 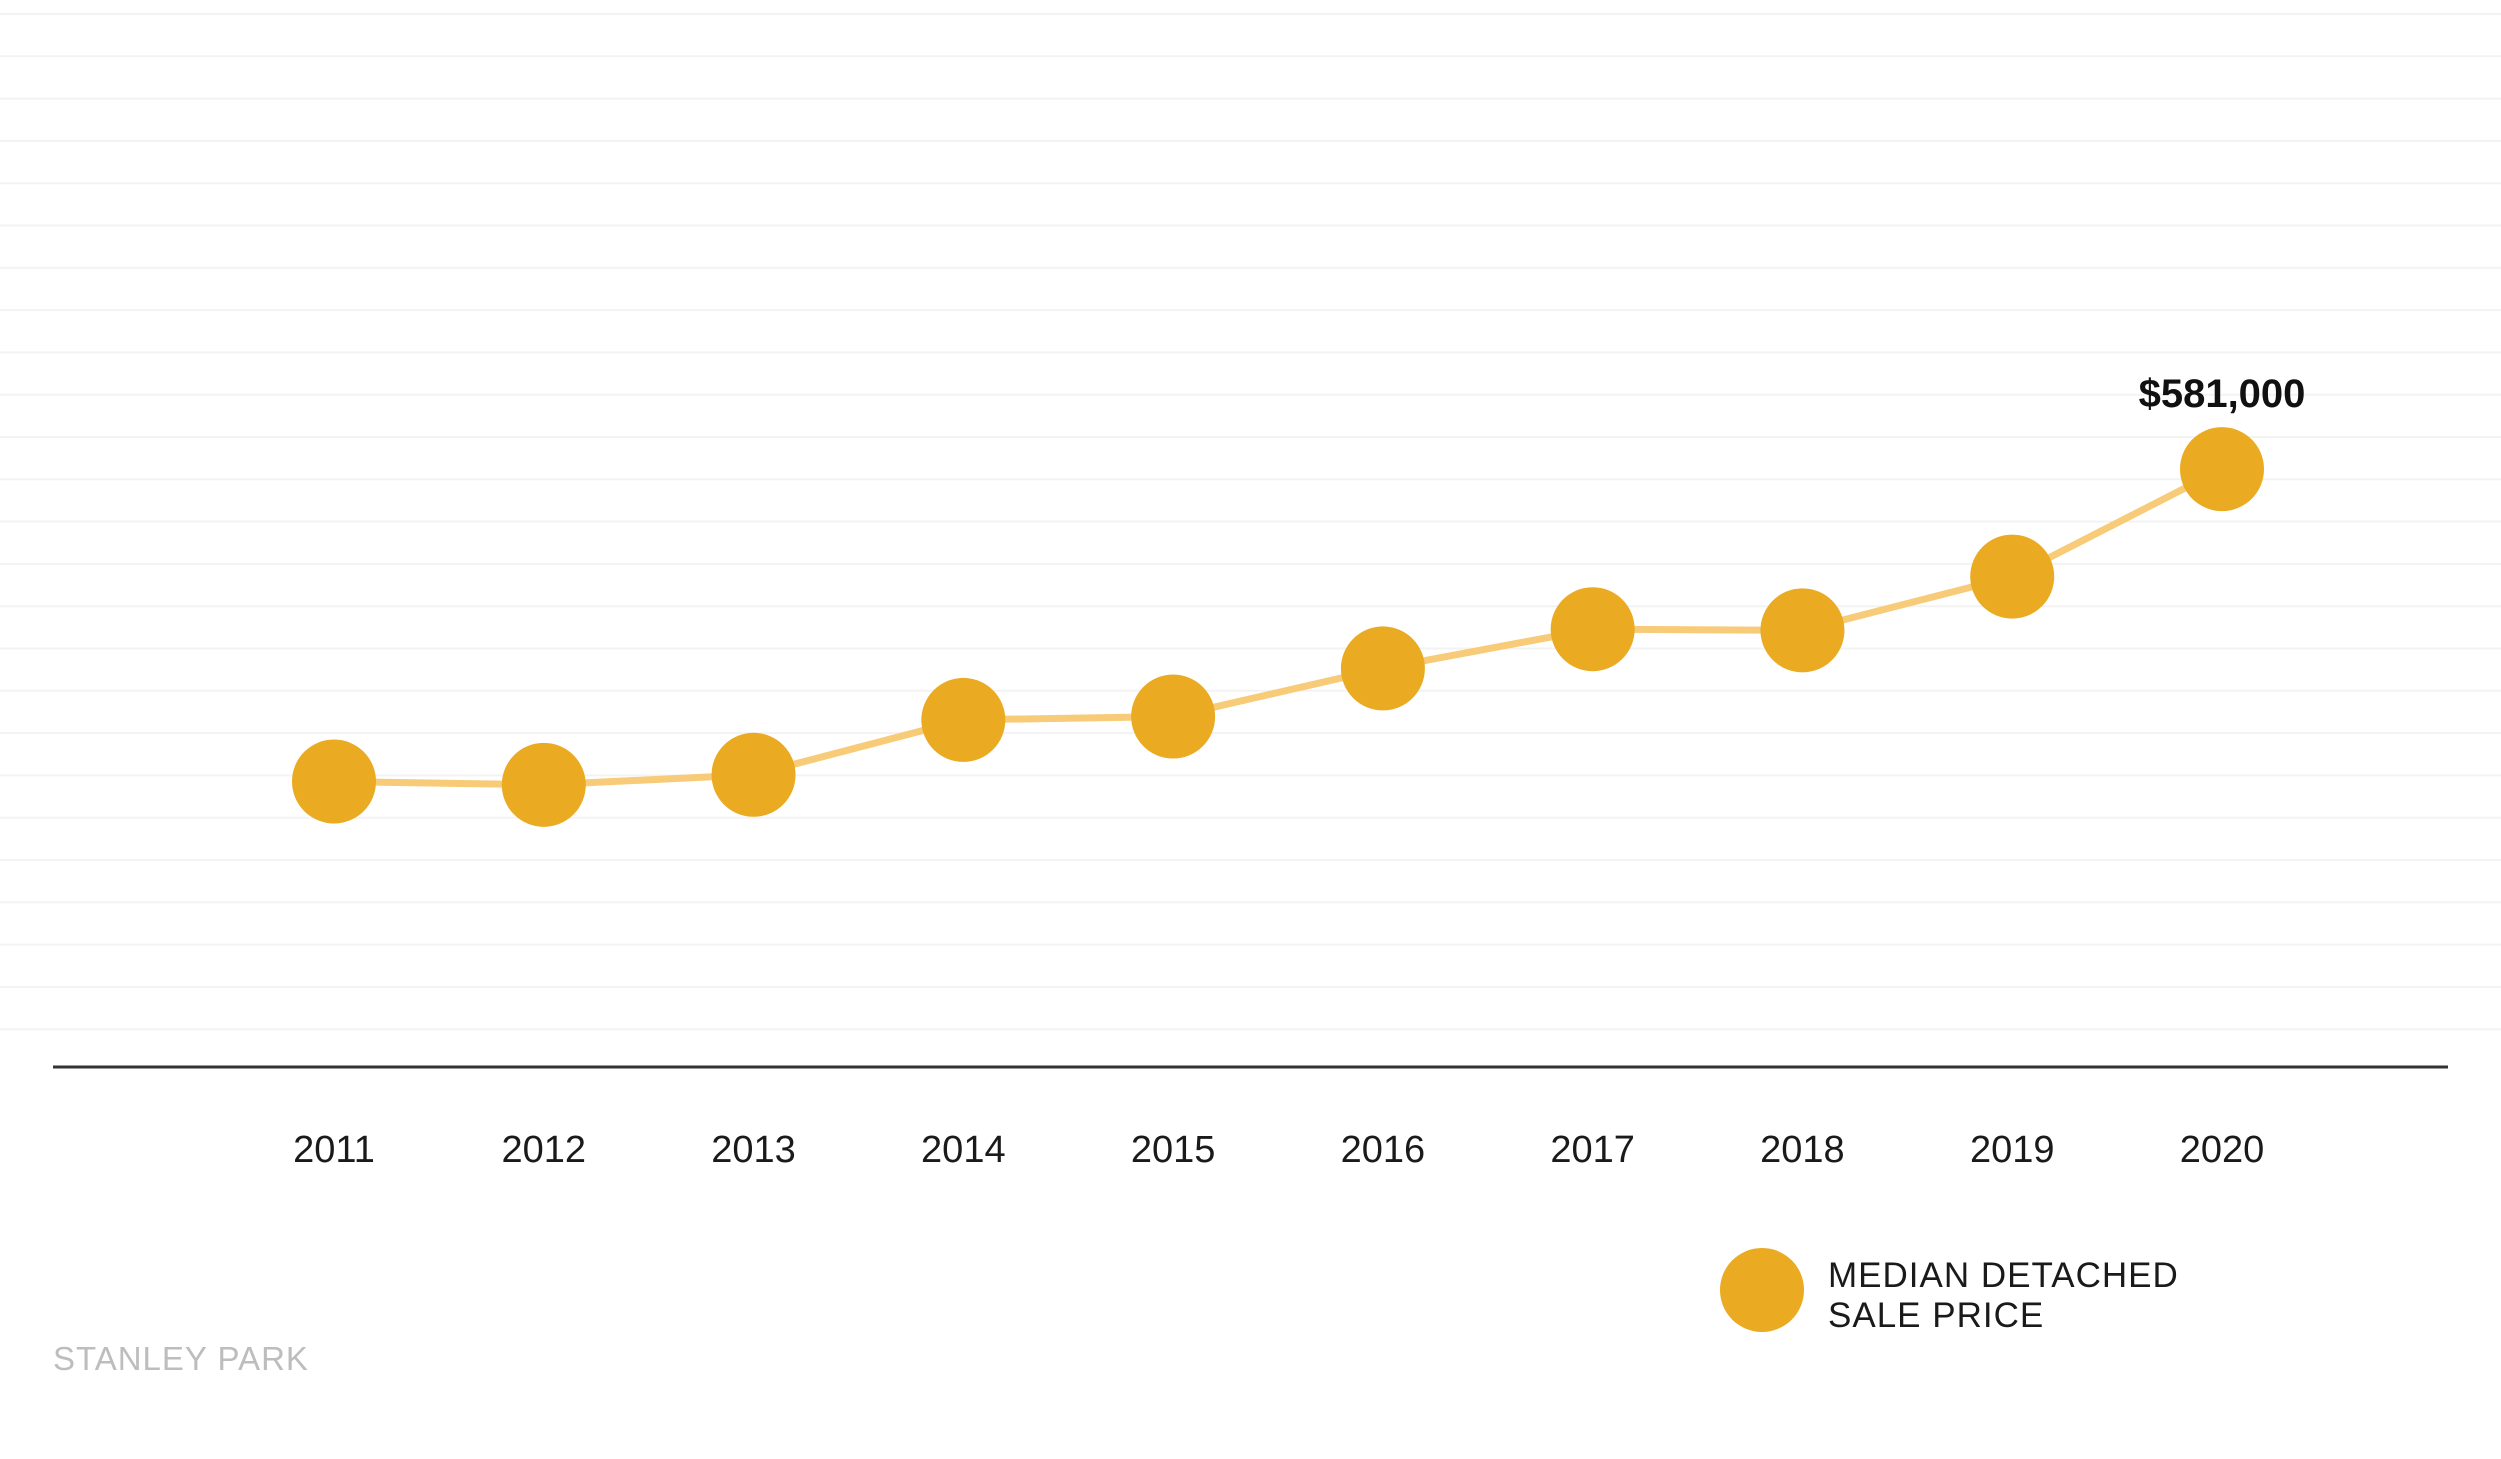 What do you see at coordinates (1382, 668) in the screenshot?
I see `data-point-2016` at bounding box center [1382, 668].